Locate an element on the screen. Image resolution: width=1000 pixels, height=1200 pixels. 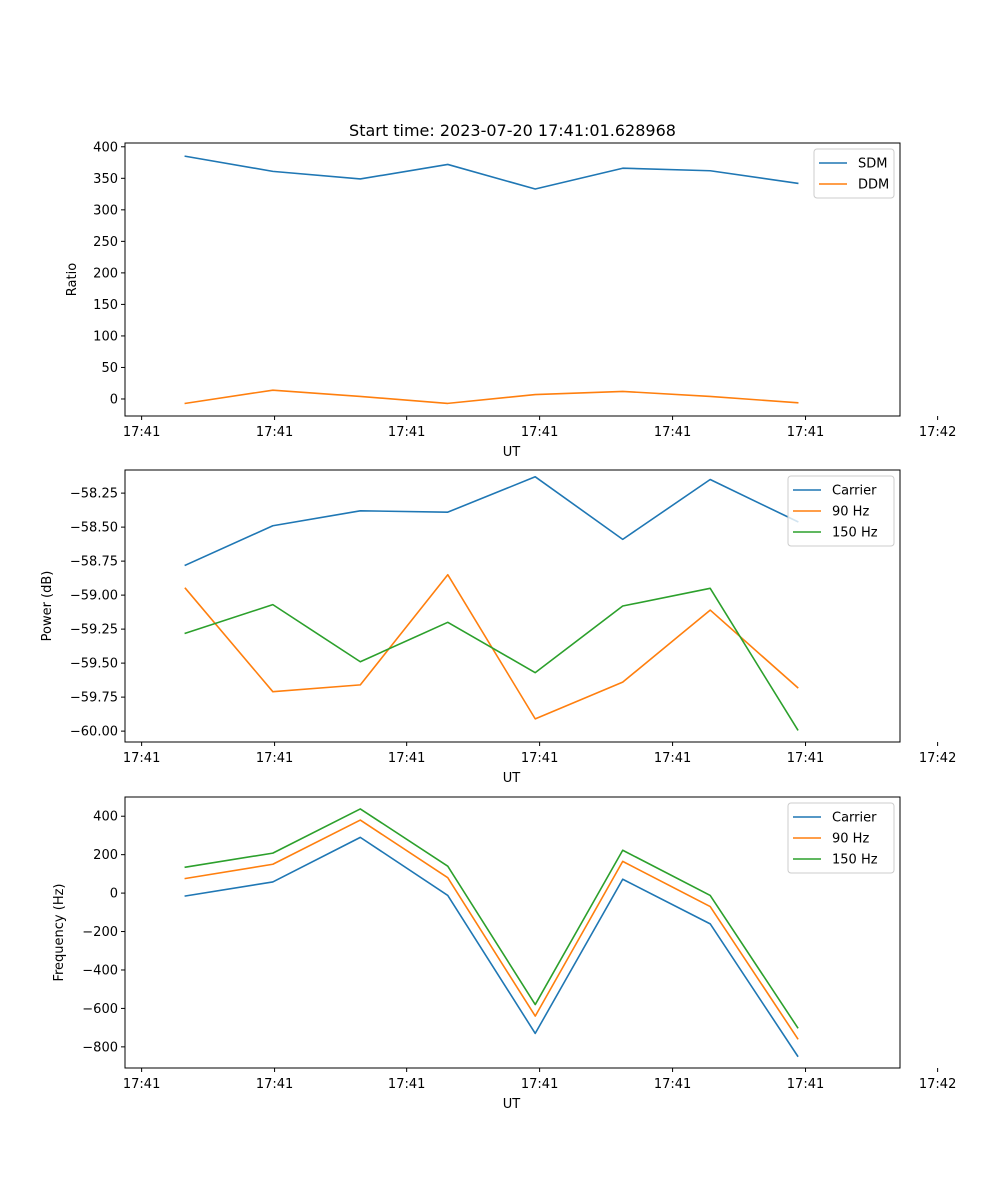
chart3-legend: Carrier 90 Hz 150 Hz is located at coordinates (841, 838).